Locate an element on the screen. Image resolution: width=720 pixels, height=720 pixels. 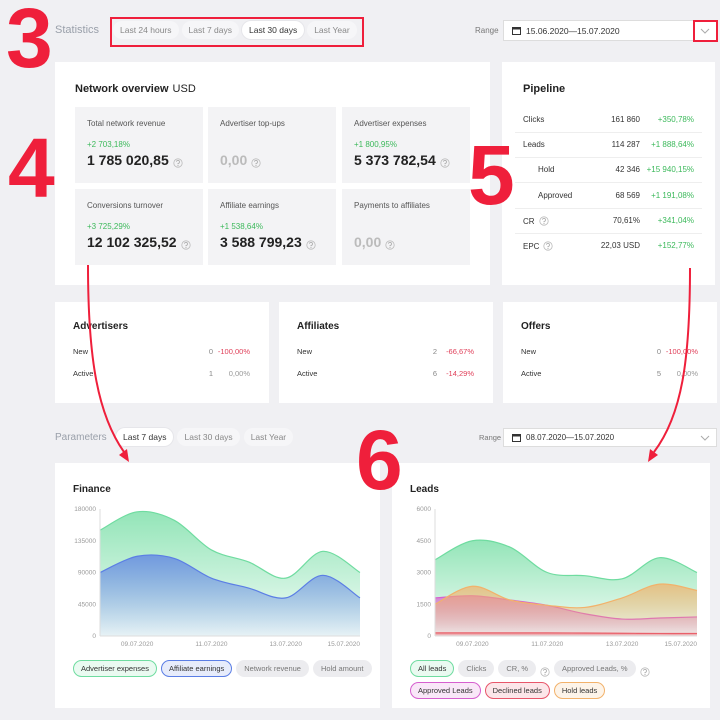
calendar is located at coordinates (516, 437).